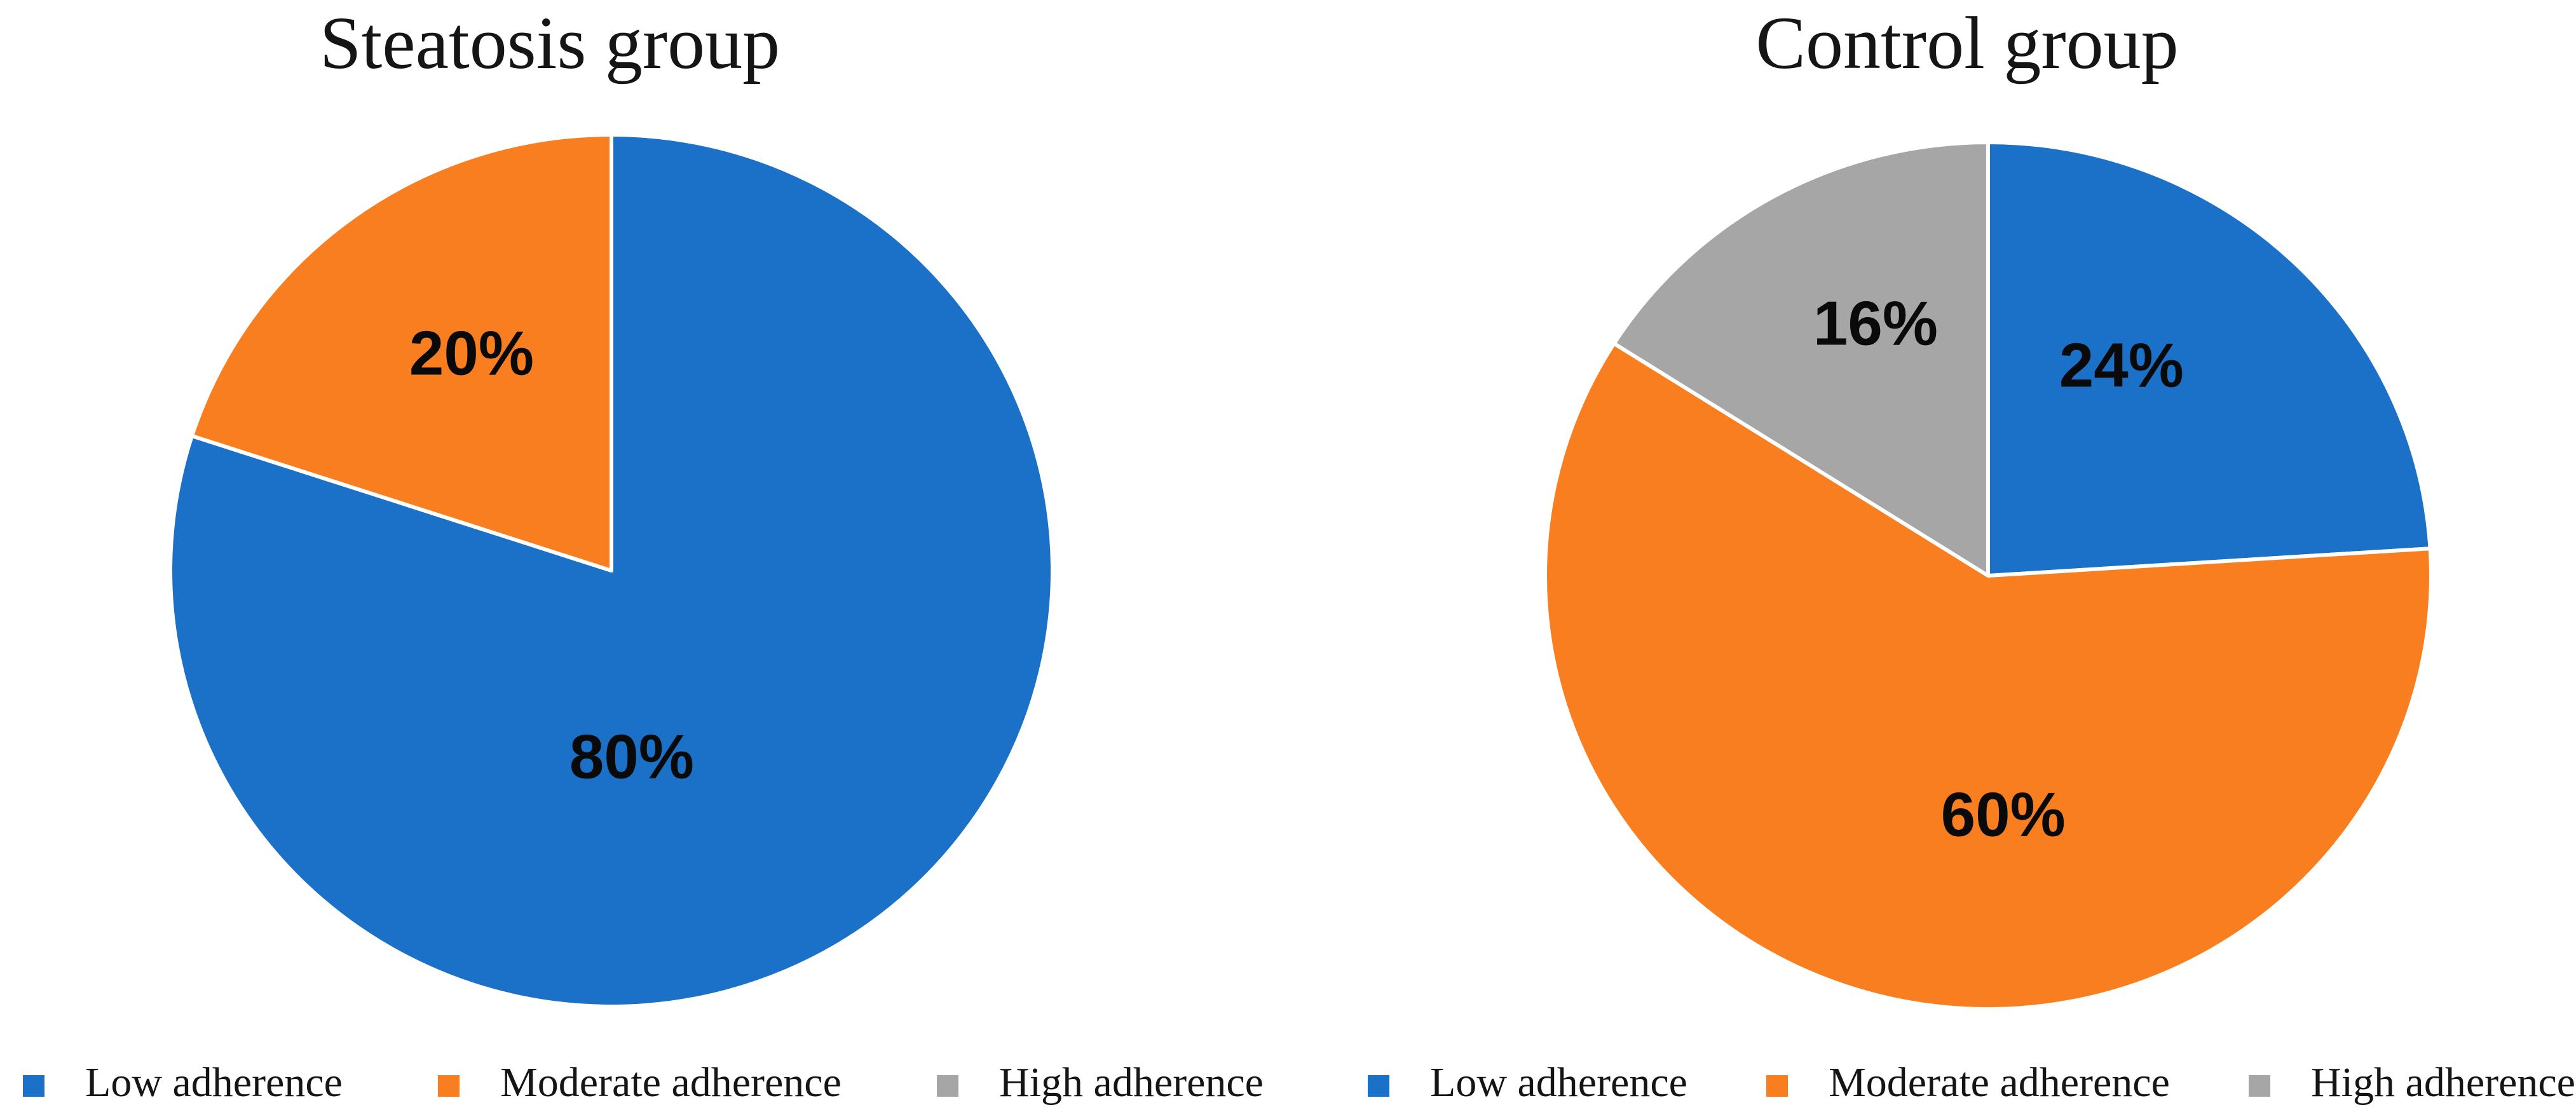 Image resolution: width=2576 pixels, height=1119 pixels. What do you see at coordinates (2121, 365) in the screenshot?
I see `data-label-control-low-adherence: 24%` at bounding box center [2121, 365].